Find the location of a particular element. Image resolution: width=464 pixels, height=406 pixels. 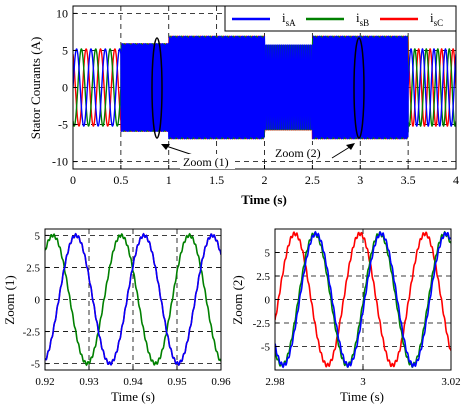

zoom1-y-ticks: 5 2.5 0 -2.5 -5 is located at coordinates (36, 300).